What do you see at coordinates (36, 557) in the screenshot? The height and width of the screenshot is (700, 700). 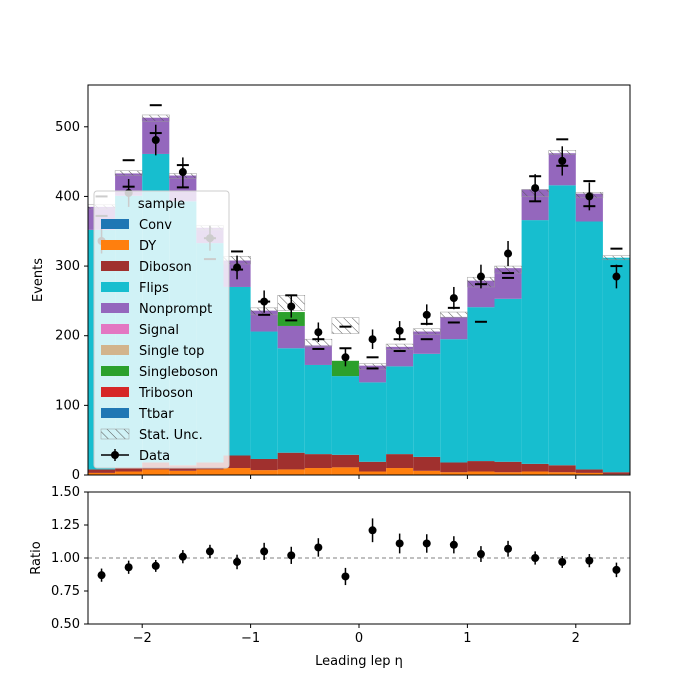 I see `ratio-y-axis-label: Ratio` at bounding box center [36, 557].